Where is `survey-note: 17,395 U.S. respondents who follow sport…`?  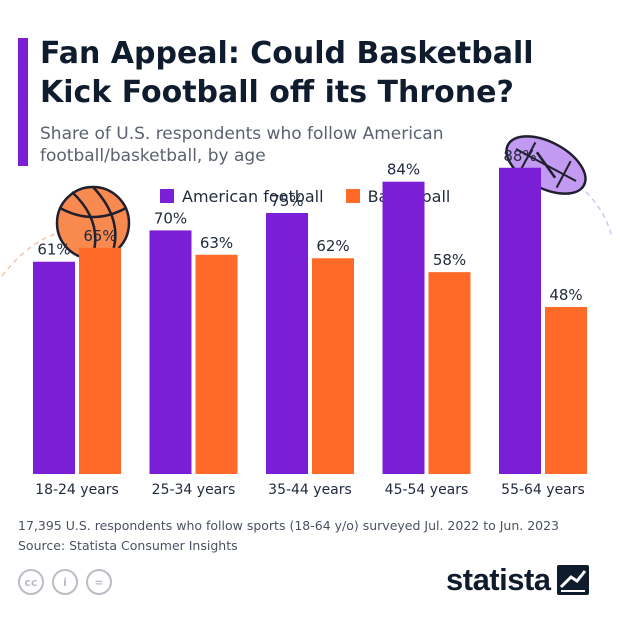
survey-note: 17,395 U.S. respondents who follow sport… is located at coordinates (289, 525).